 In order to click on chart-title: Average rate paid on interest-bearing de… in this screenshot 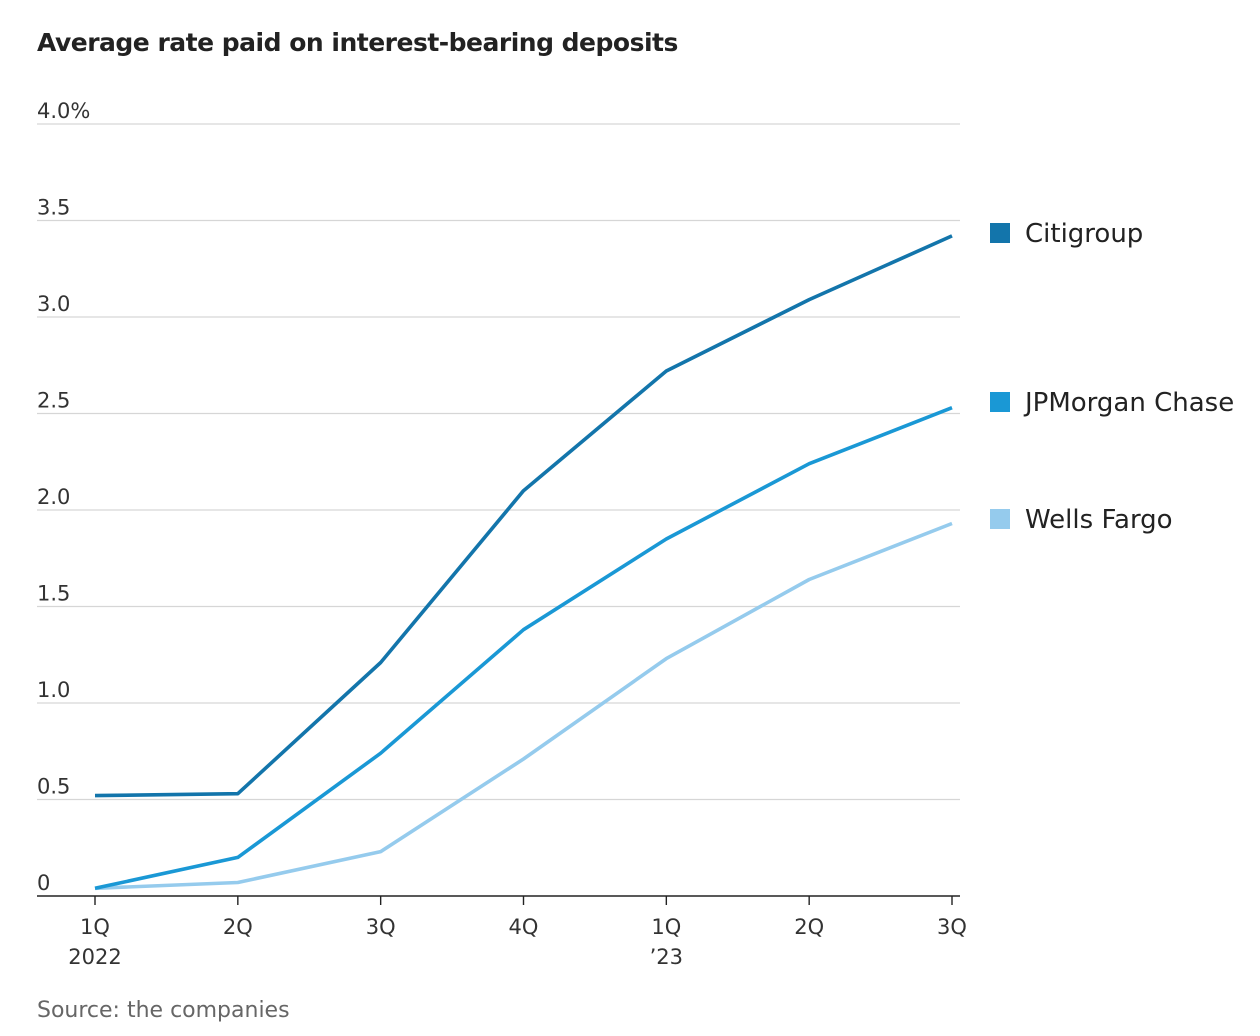, I will do `click(357, 42)`.